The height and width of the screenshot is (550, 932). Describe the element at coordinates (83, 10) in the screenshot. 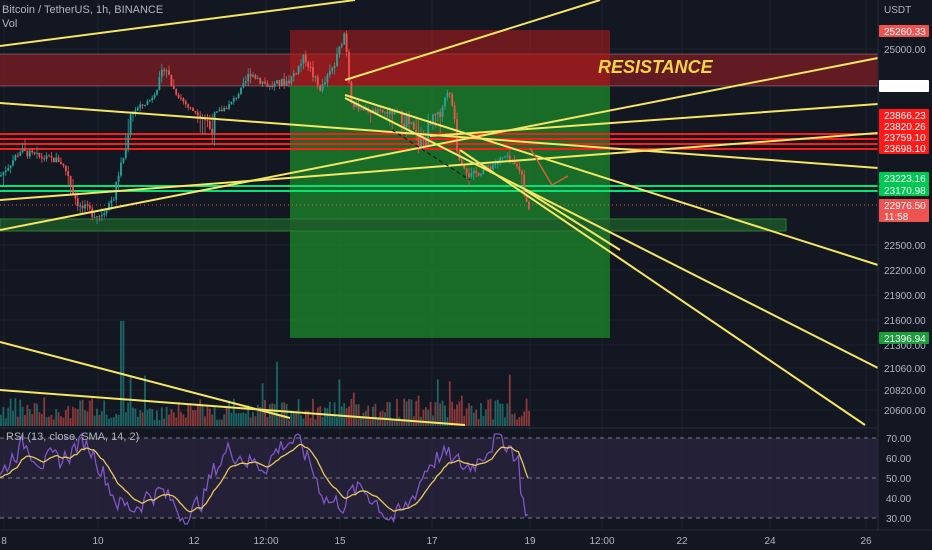

I see `symbol-title: Bitcoin / TetherUS, 1h, BINANCE` at that location.